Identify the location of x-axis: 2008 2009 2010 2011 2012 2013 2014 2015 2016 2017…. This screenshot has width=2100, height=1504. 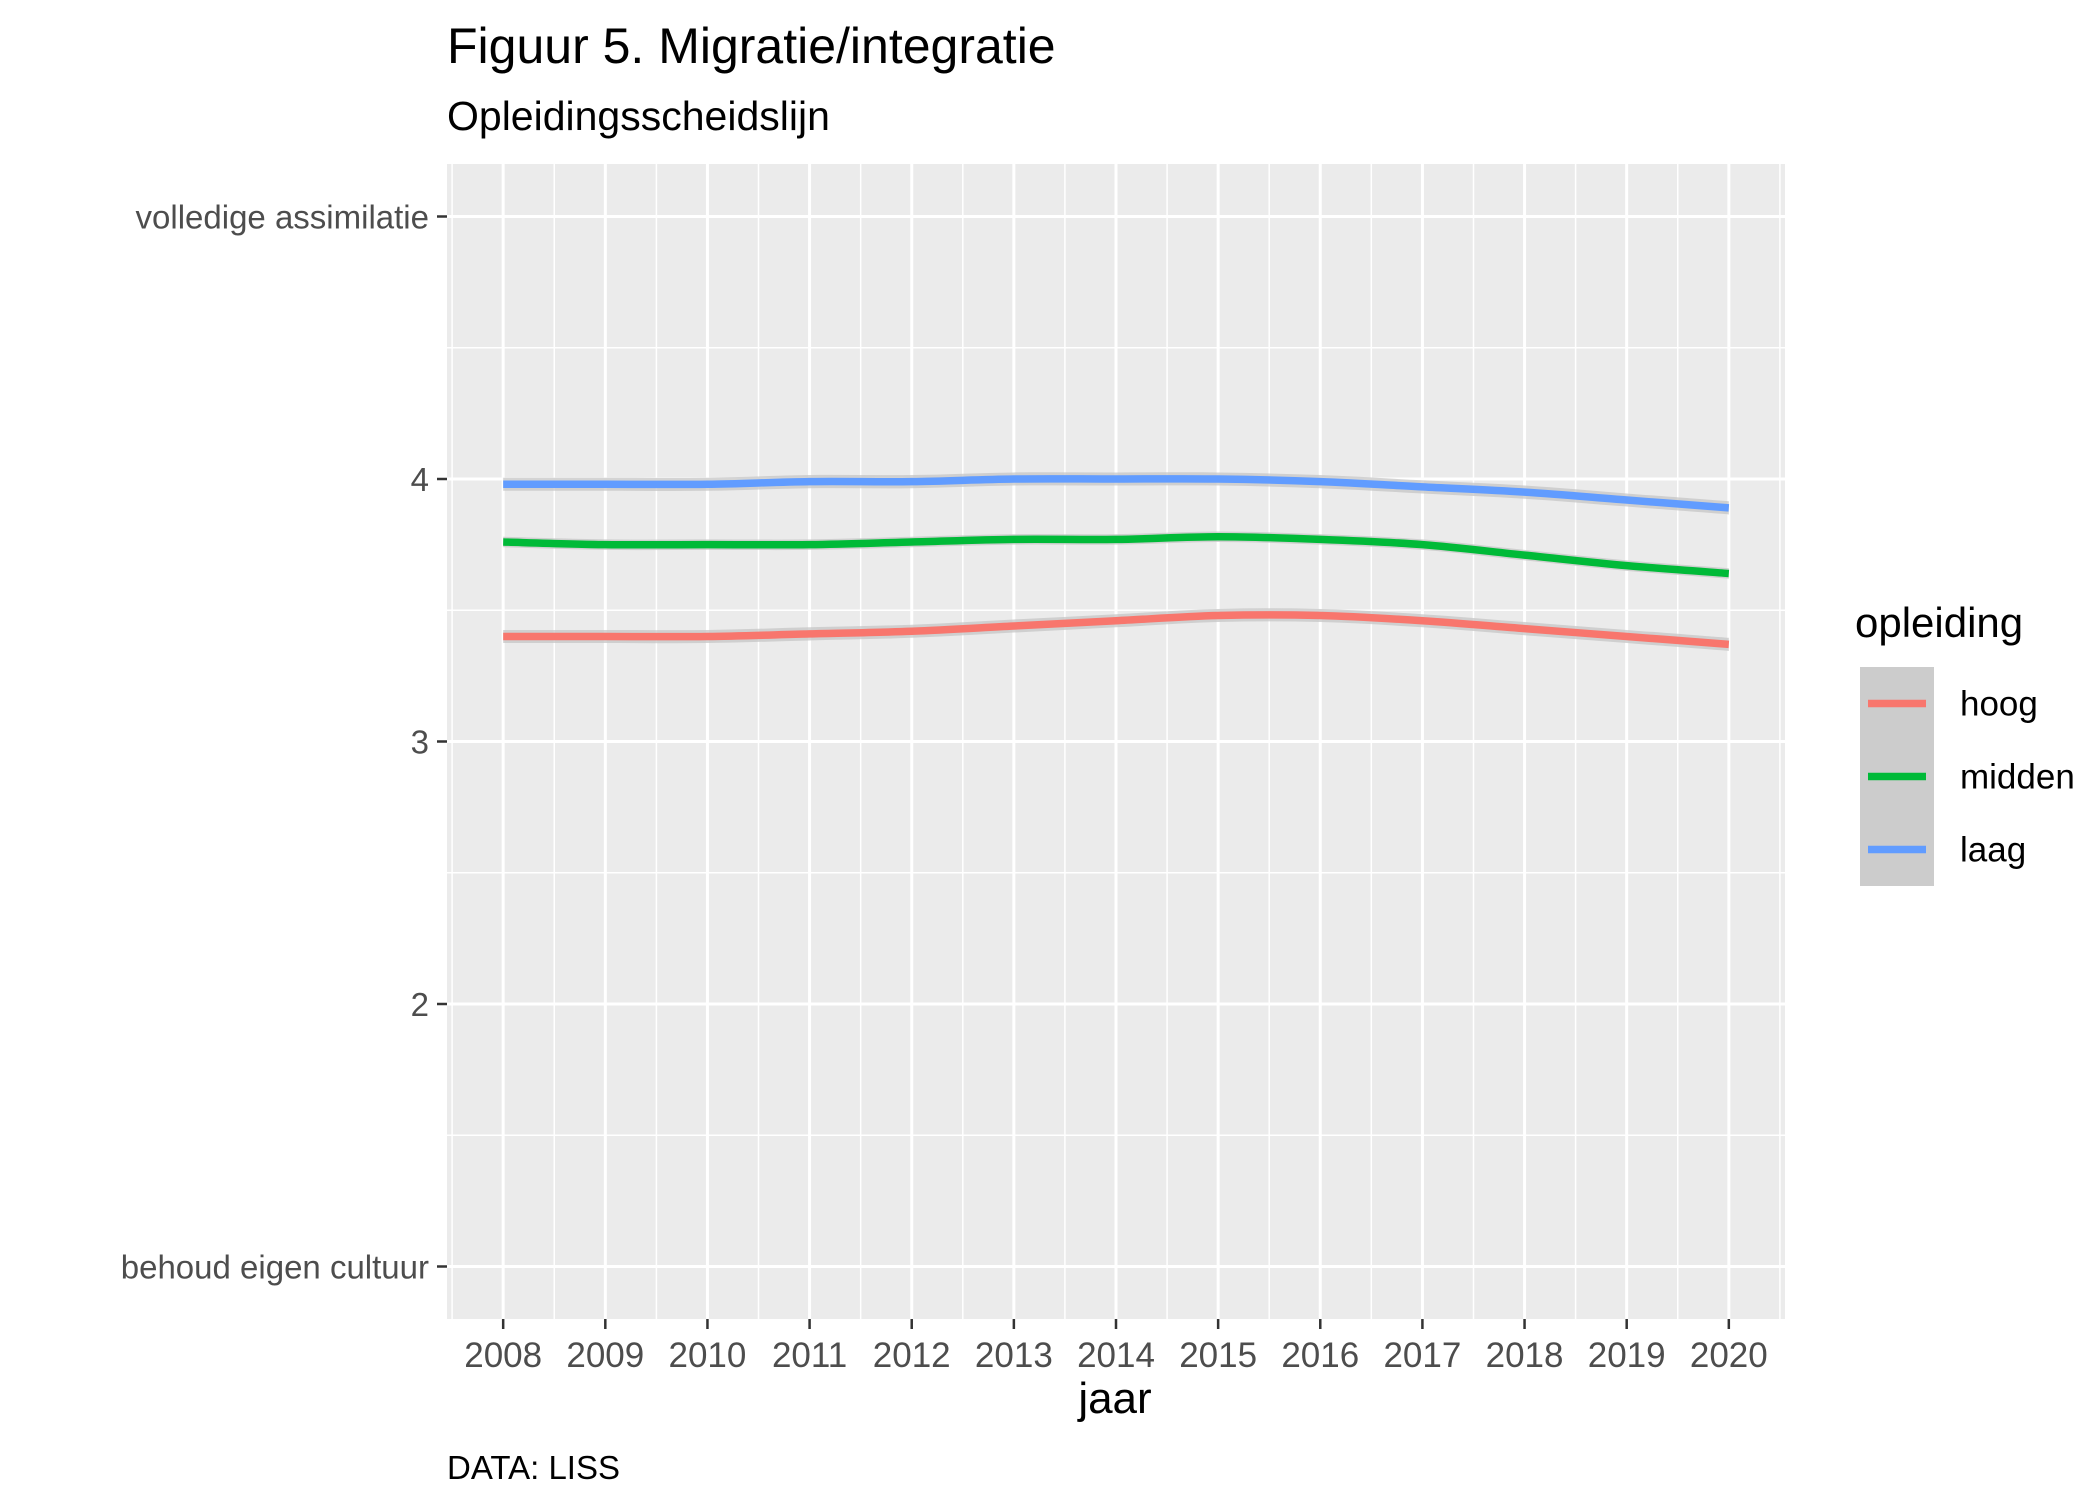
(1116, 1347).